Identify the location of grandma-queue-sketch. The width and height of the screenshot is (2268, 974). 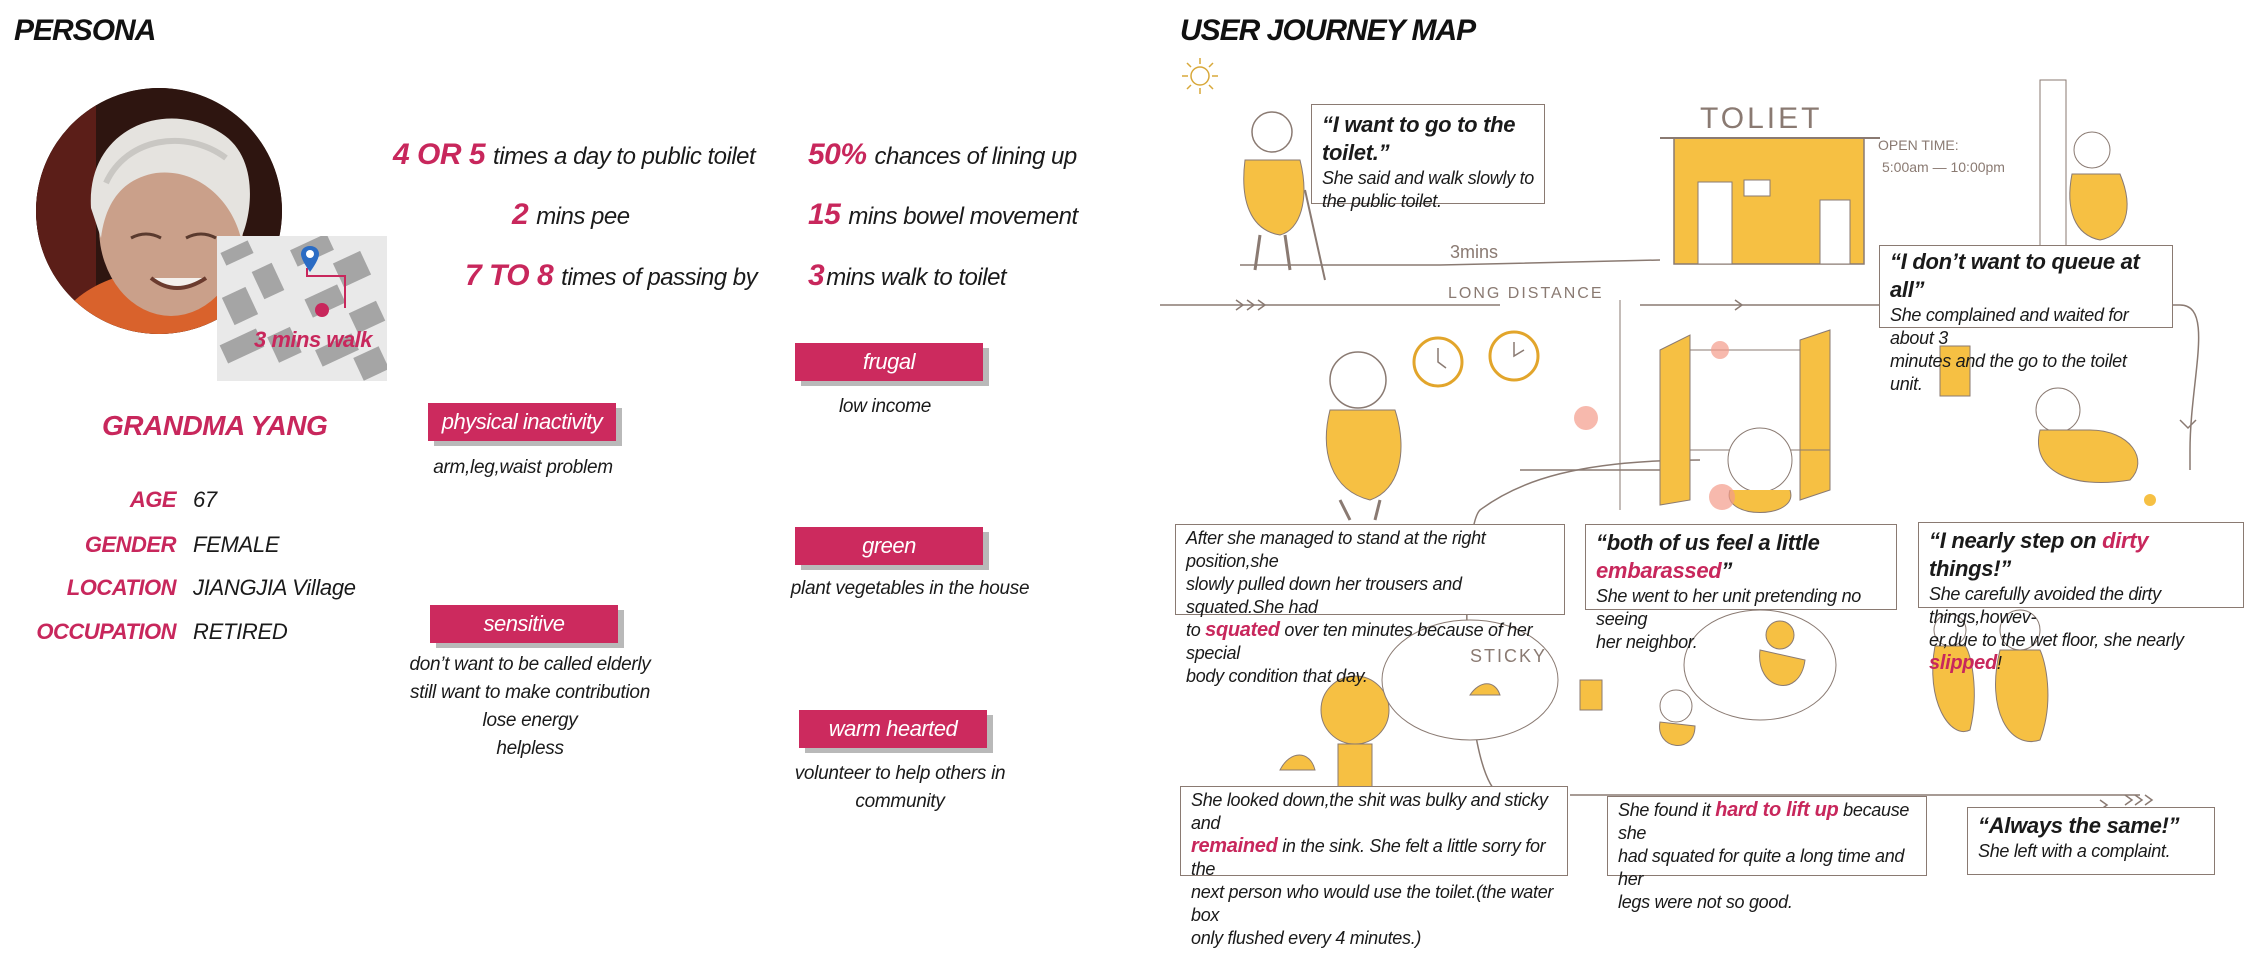
(2083, 165).